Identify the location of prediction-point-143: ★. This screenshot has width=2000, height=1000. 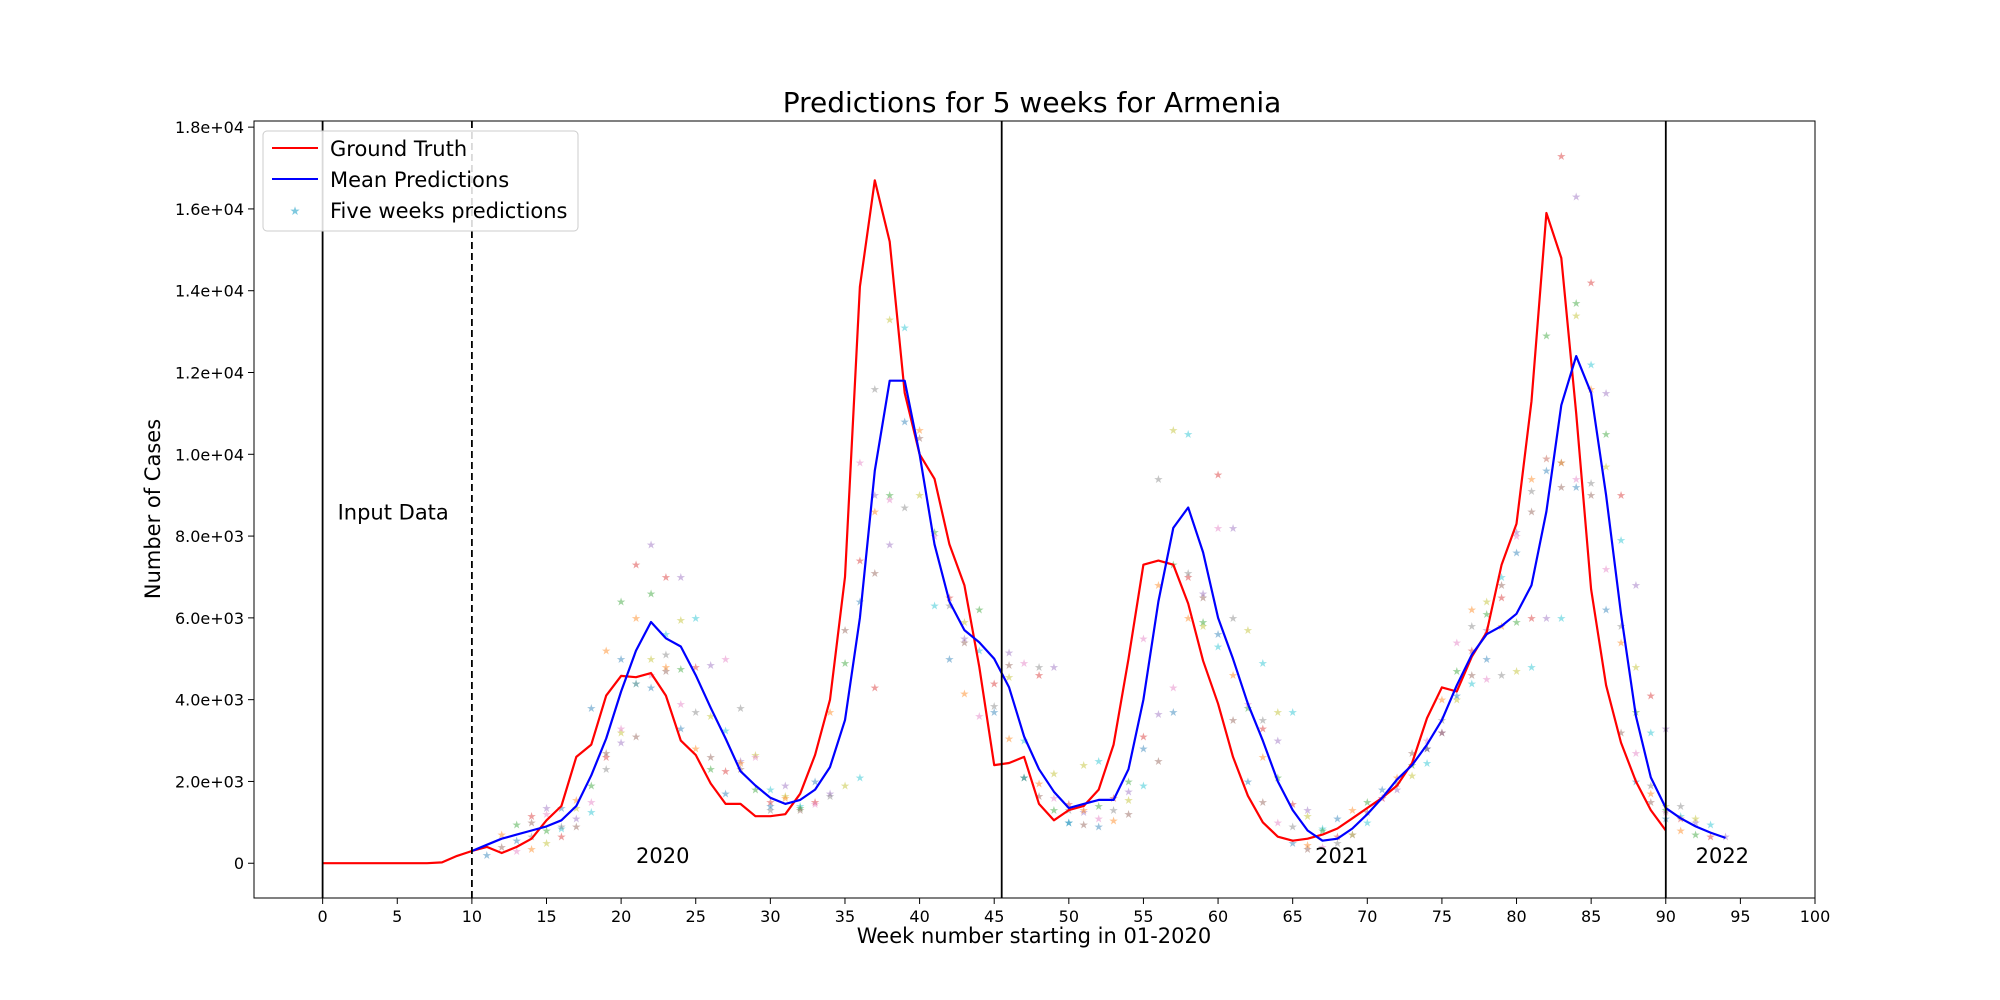
(1069, 804).